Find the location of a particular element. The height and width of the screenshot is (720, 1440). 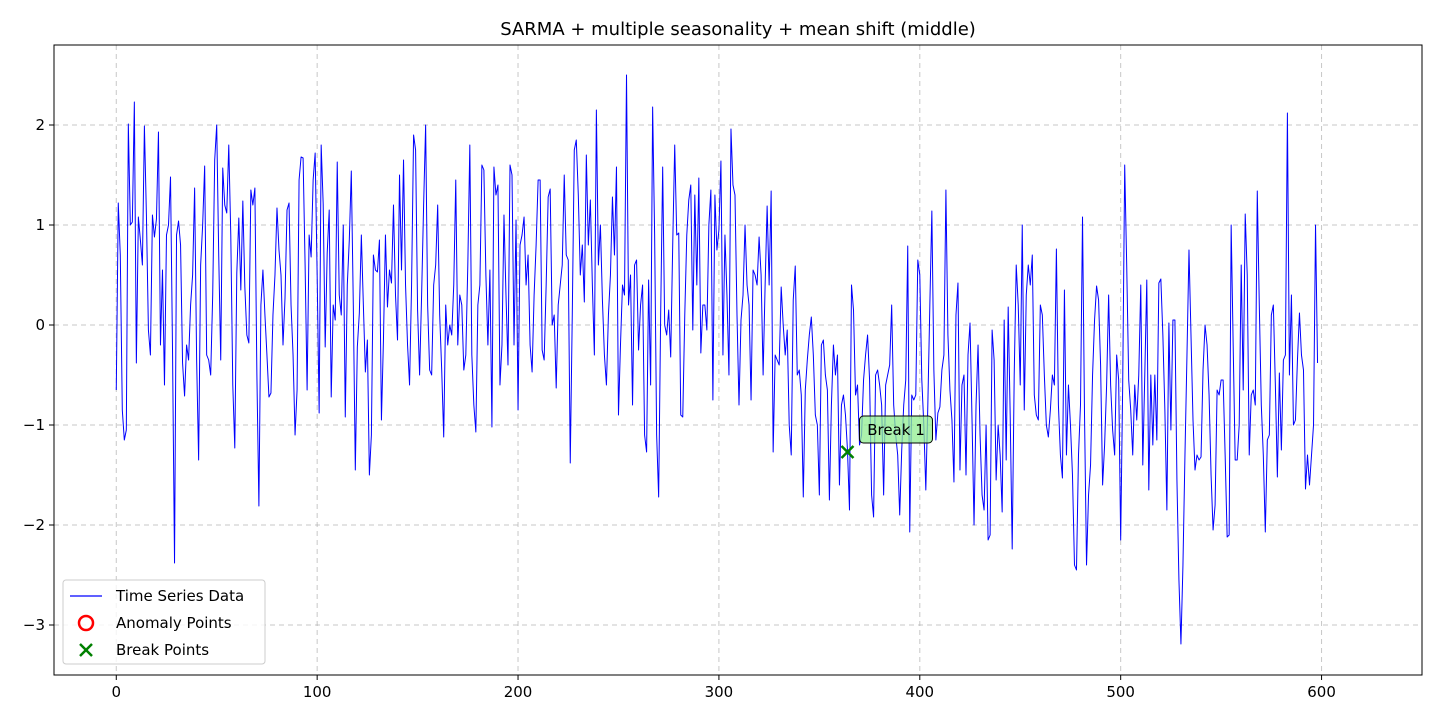

break-point-marker is located at coordinates (847, 452).